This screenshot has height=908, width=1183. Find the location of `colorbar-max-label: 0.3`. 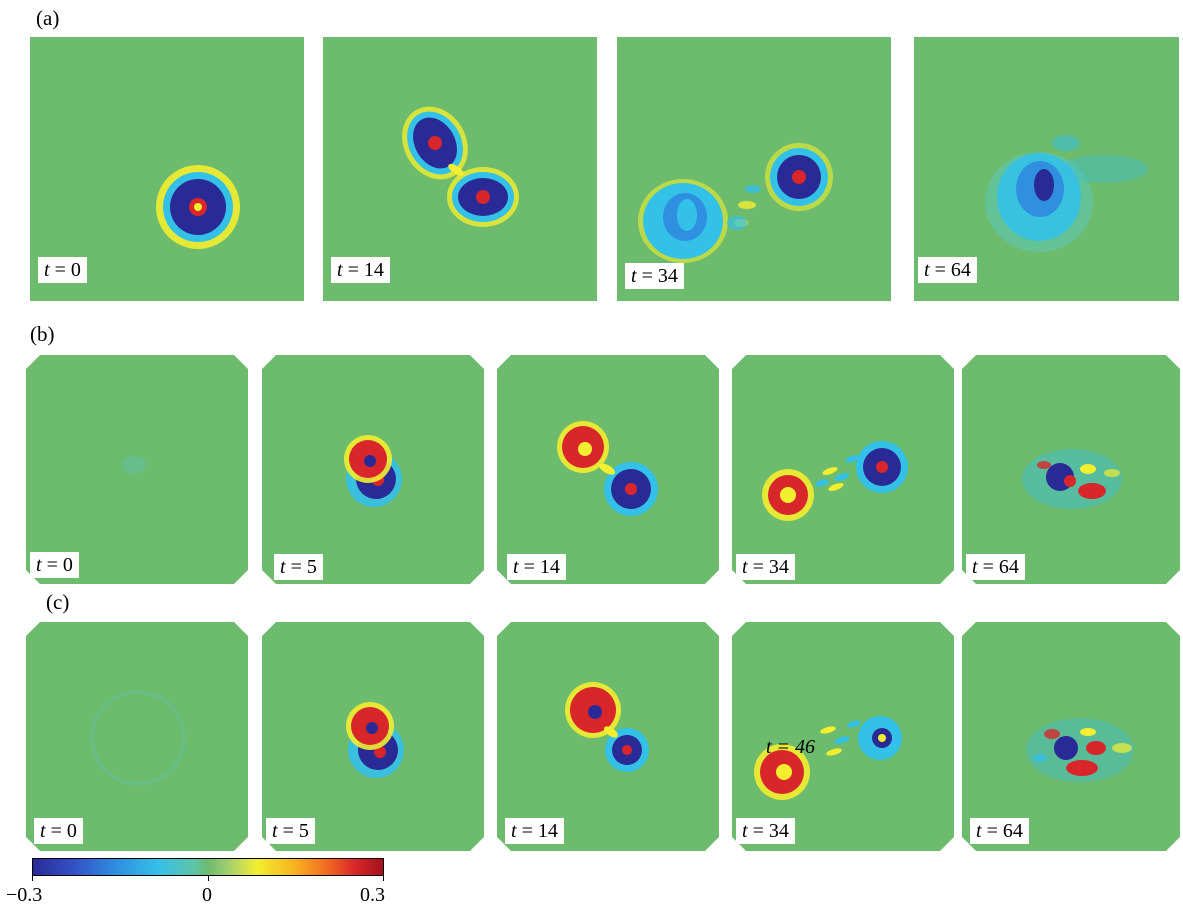

colorbar-max-label: 0.3 is located at coordinates (372, 895).